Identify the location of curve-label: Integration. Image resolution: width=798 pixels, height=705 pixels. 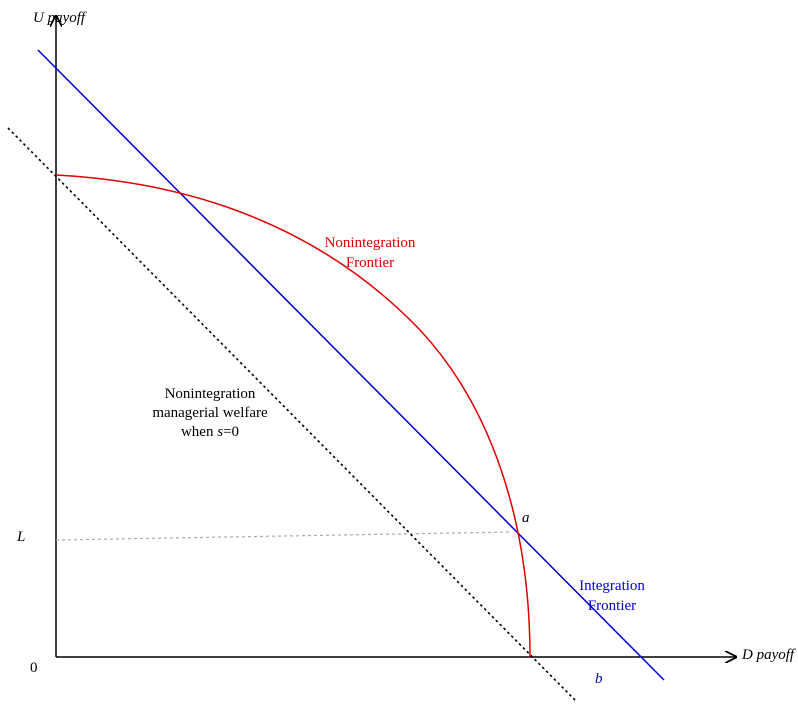
(612, 586).